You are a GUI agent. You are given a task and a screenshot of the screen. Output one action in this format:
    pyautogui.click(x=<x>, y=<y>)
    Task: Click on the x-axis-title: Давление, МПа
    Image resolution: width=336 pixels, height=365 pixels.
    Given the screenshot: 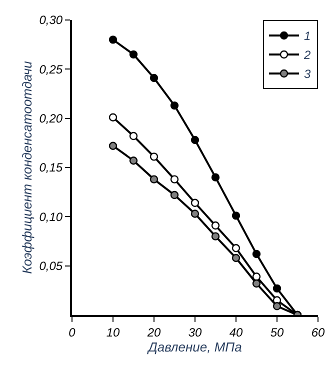 What is the action you would take?
    pyautogui.click(x=194, y=347)
    